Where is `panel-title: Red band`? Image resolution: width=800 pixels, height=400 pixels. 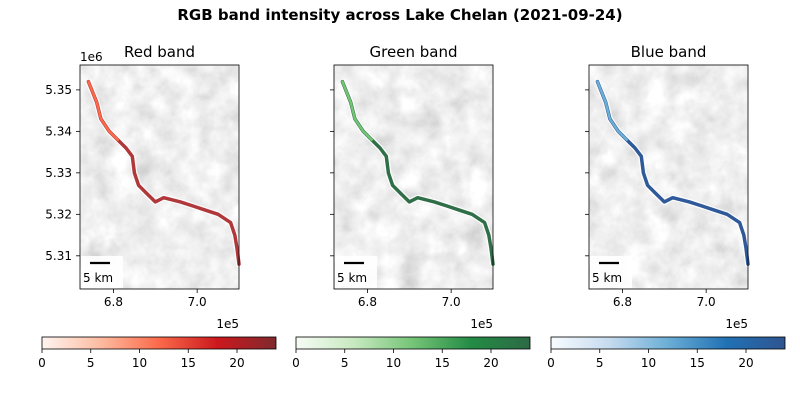 panel-title: Red band is located at coordinates (159, 52).